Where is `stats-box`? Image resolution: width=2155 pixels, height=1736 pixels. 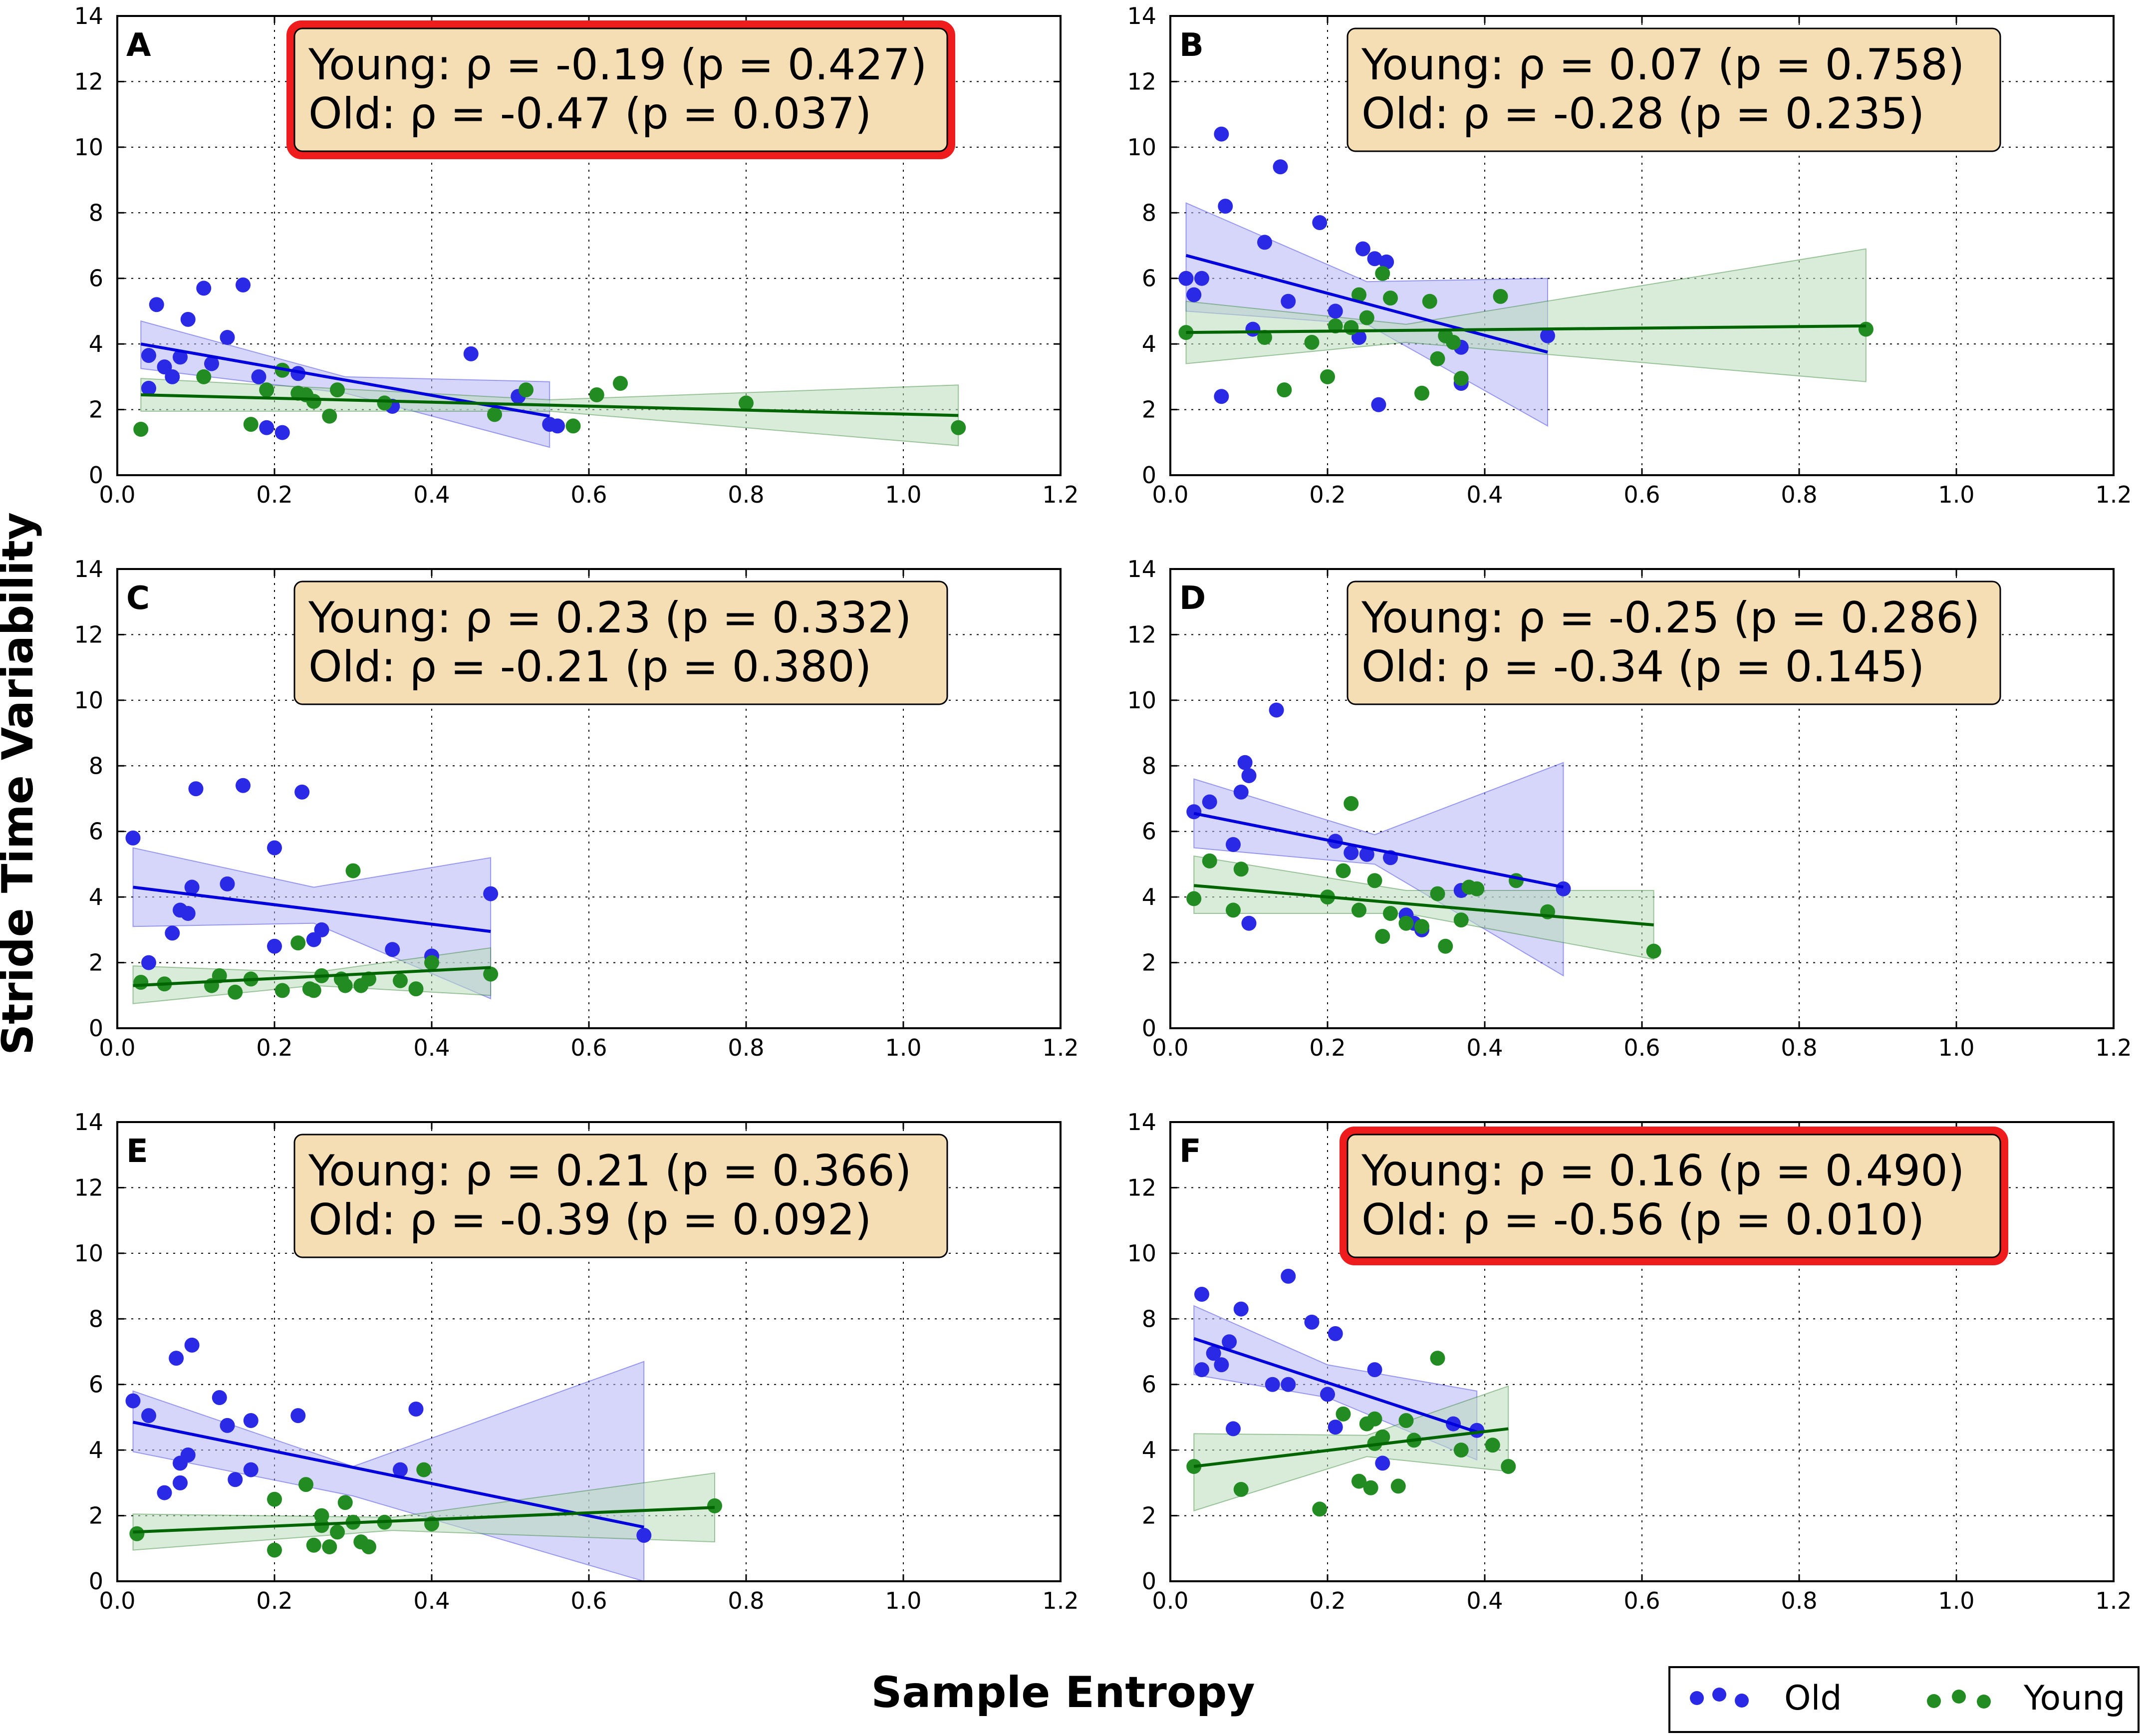 stats-box is located at coordinates (620, 1196).